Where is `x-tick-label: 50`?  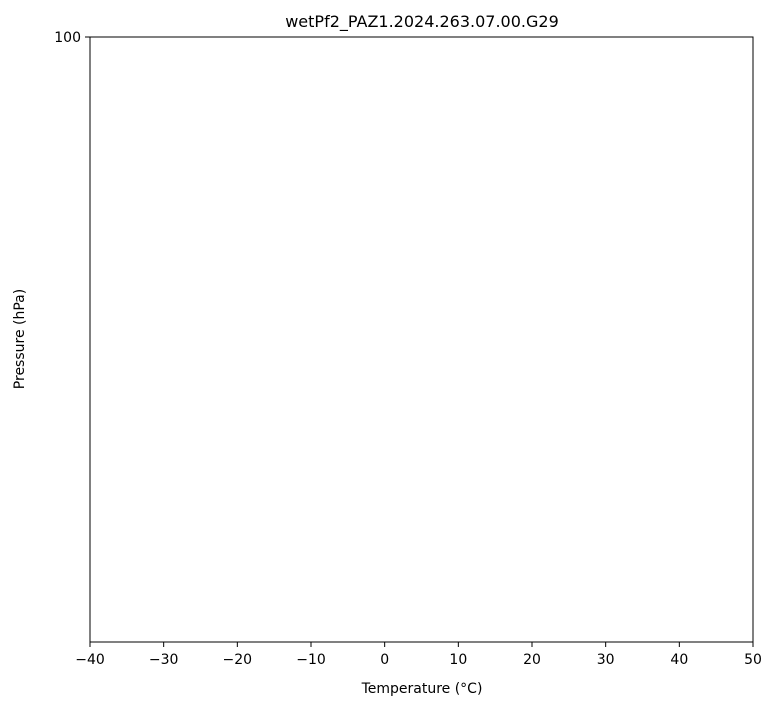 x-tick-label: 50 is located at coordinates (753, 660).